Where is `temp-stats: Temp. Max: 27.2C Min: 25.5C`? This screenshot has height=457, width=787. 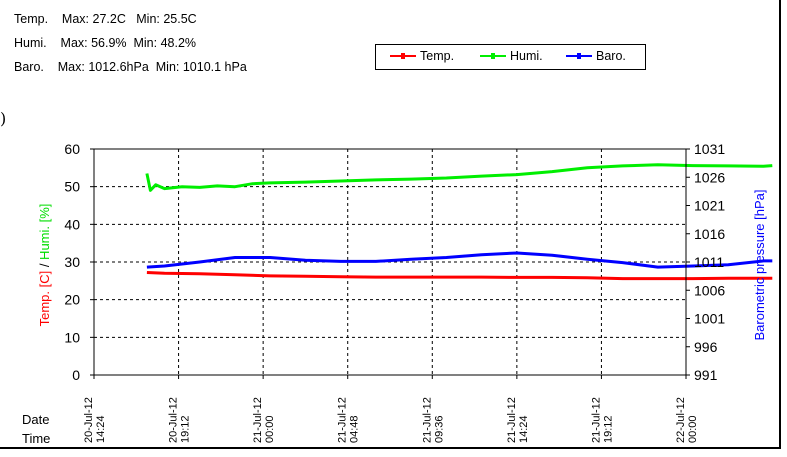 temp-stats: Temp. Max: 27.2C Min: 25.5C is located at coordinates (105, 19).